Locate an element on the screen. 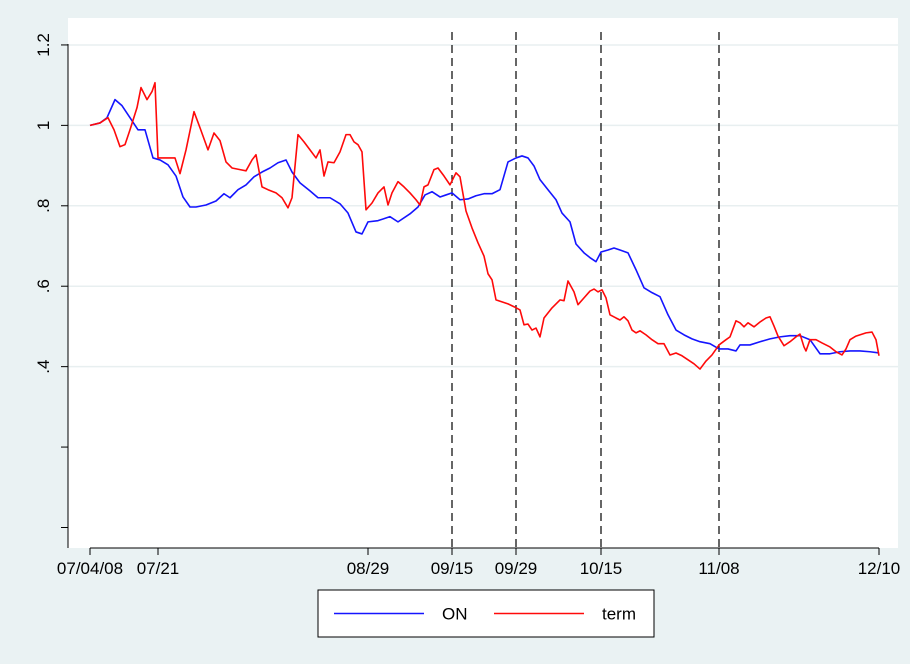  x-tick-label: 07/04/08 is located at coordinates (90, 568).